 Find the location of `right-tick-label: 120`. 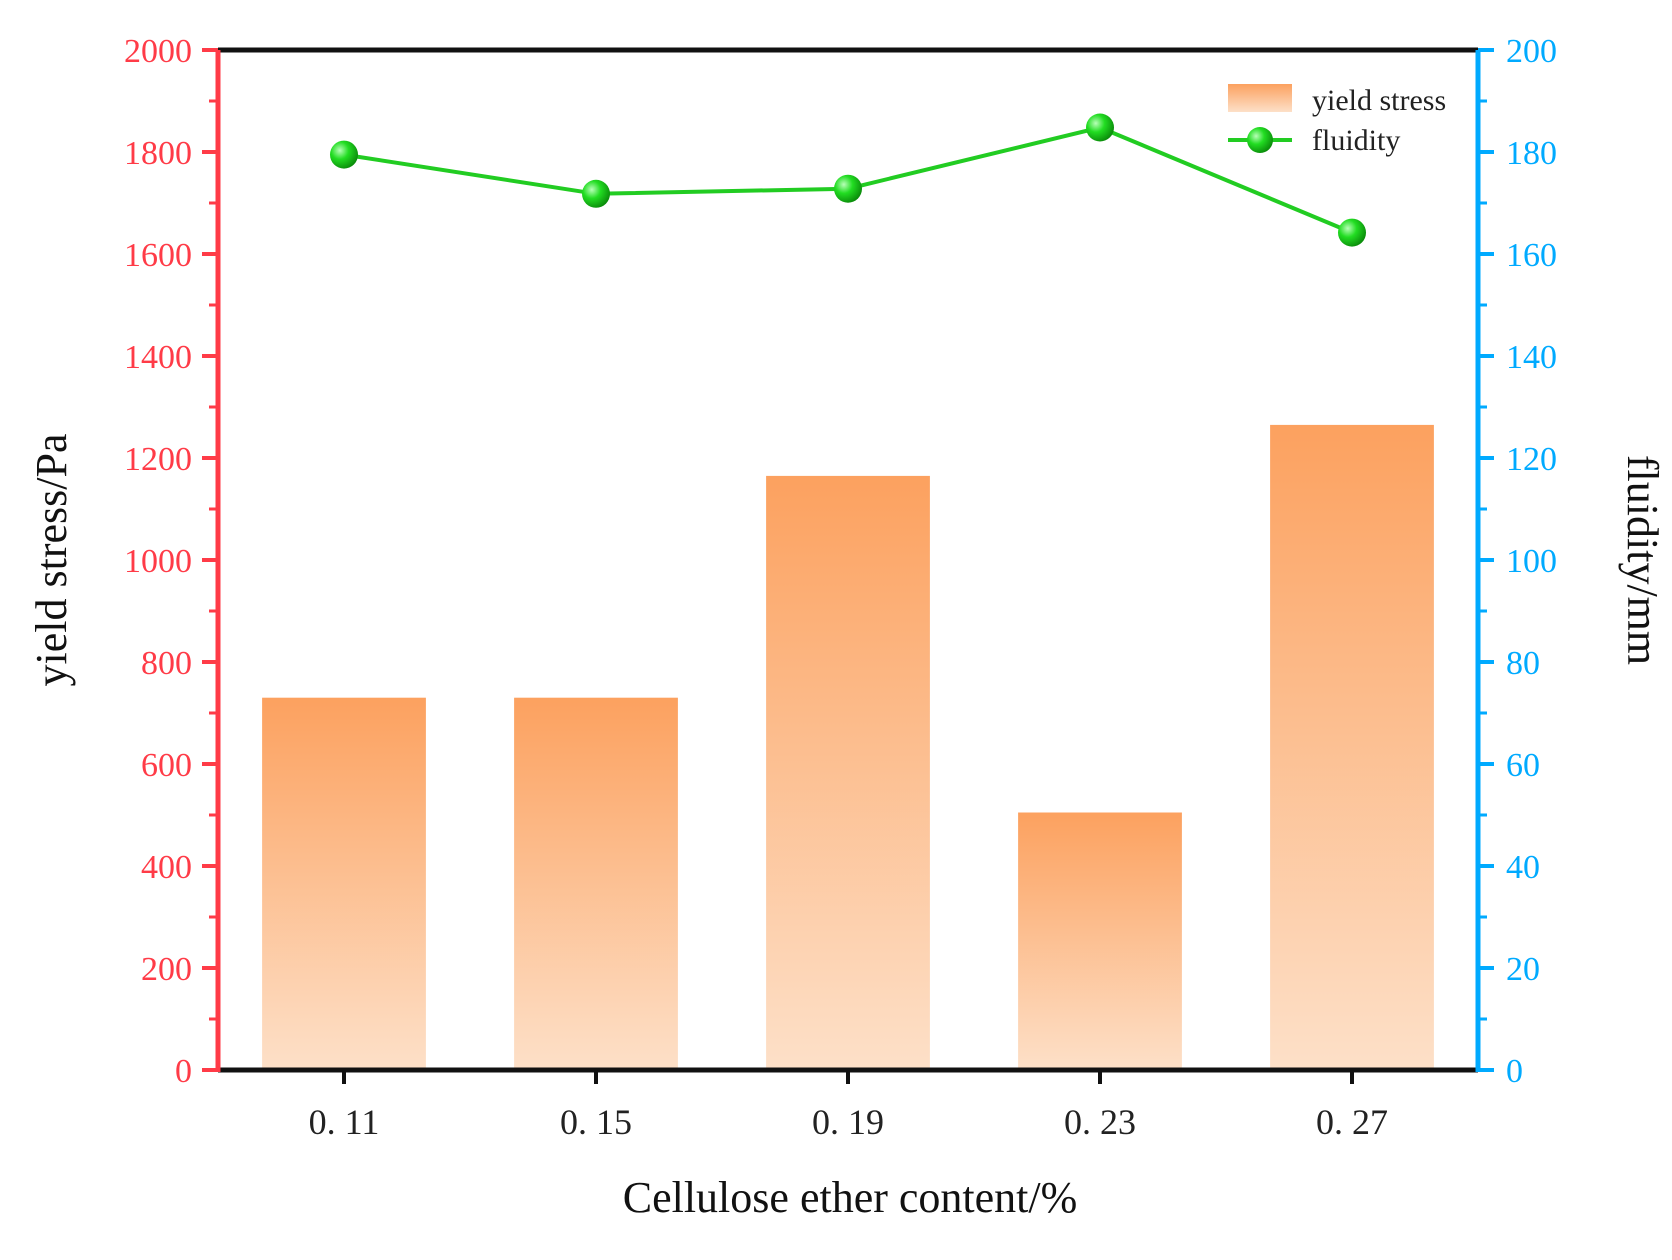

right-tick-label: 120 is located at coordinates (1531, 459).